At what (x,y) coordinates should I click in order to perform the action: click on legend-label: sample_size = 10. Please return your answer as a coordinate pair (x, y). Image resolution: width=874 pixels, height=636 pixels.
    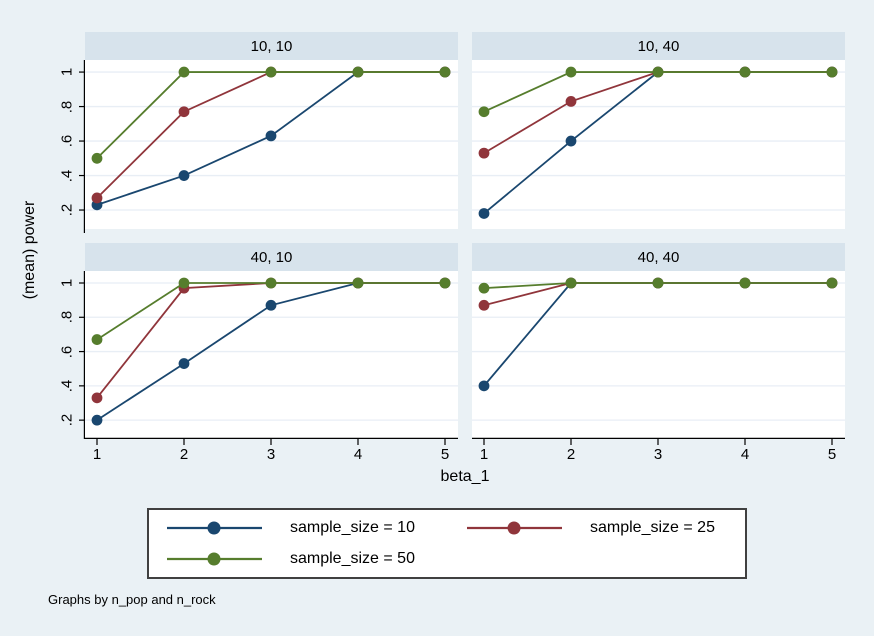
    Looking at the image, I should click on (352, 527).